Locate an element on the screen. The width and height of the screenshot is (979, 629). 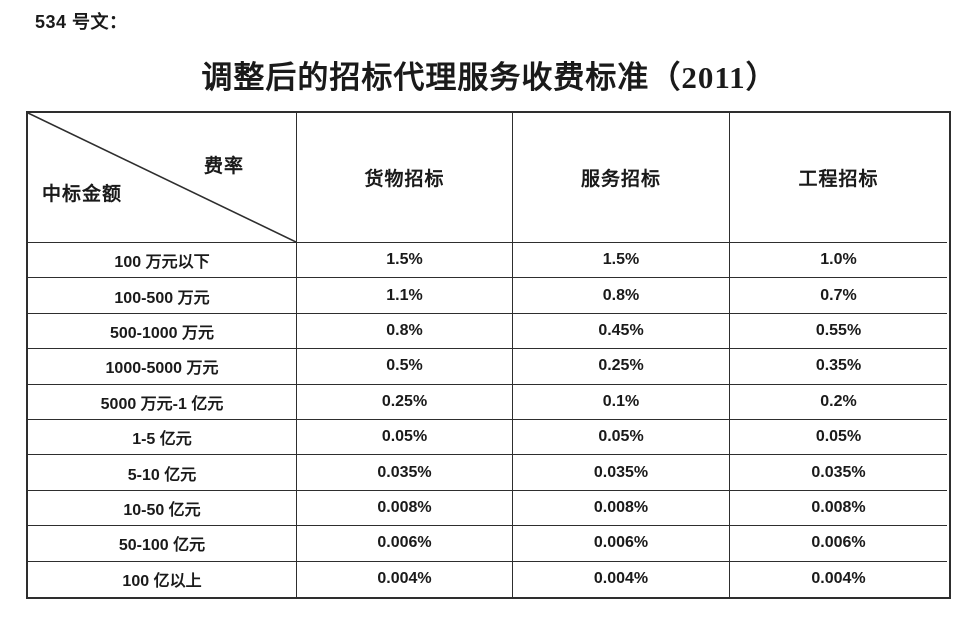
column-header-goods: 货物招标 is located at coordinates (405, 178).